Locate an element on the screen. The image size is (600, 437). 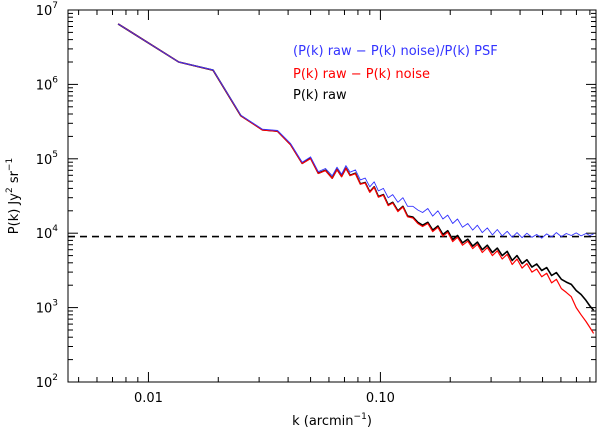
x-axis-label: k (arcmin−1) is located at coordinates (332, 420).